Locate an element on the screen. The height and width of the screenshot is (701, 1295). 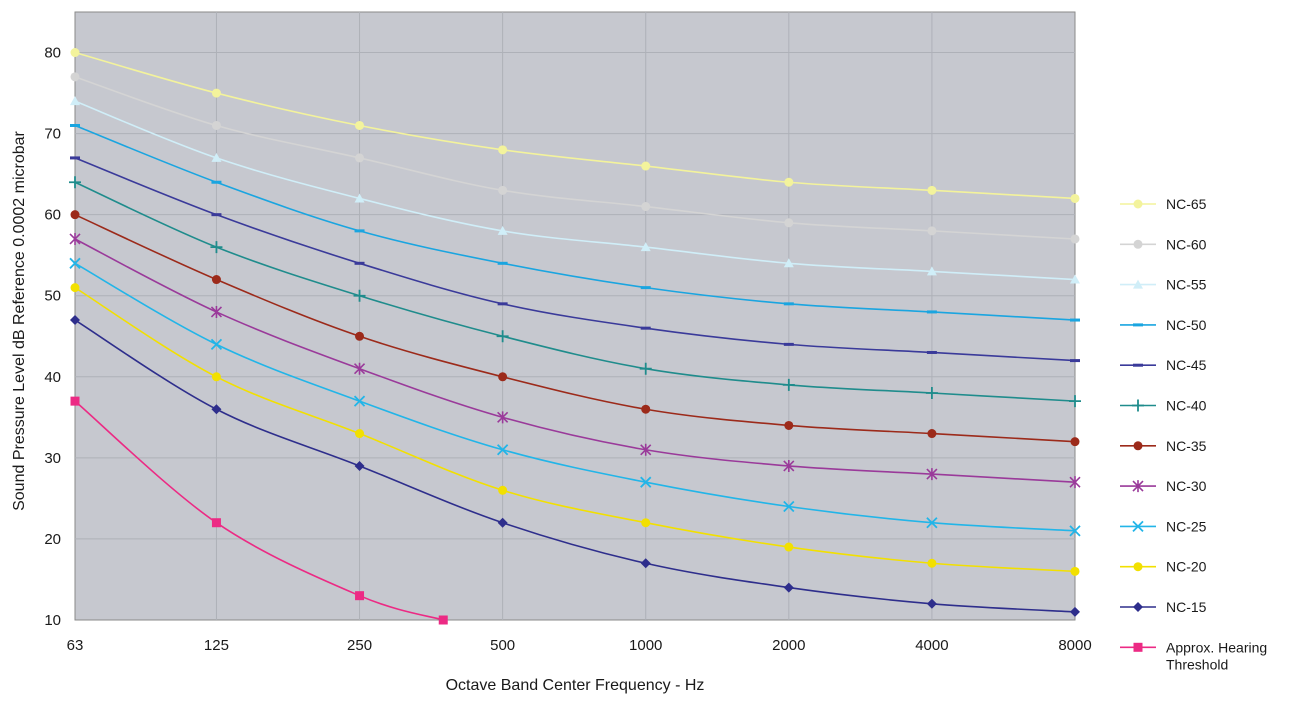
x-tick-label: 125 is located at coordinates (216, 645).